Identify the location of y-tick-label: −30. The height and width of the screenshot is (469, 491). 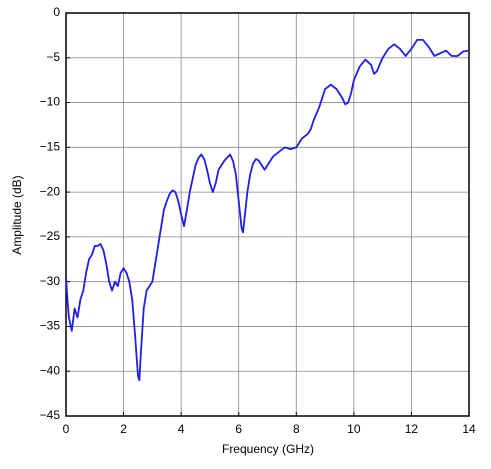
(50, 281).